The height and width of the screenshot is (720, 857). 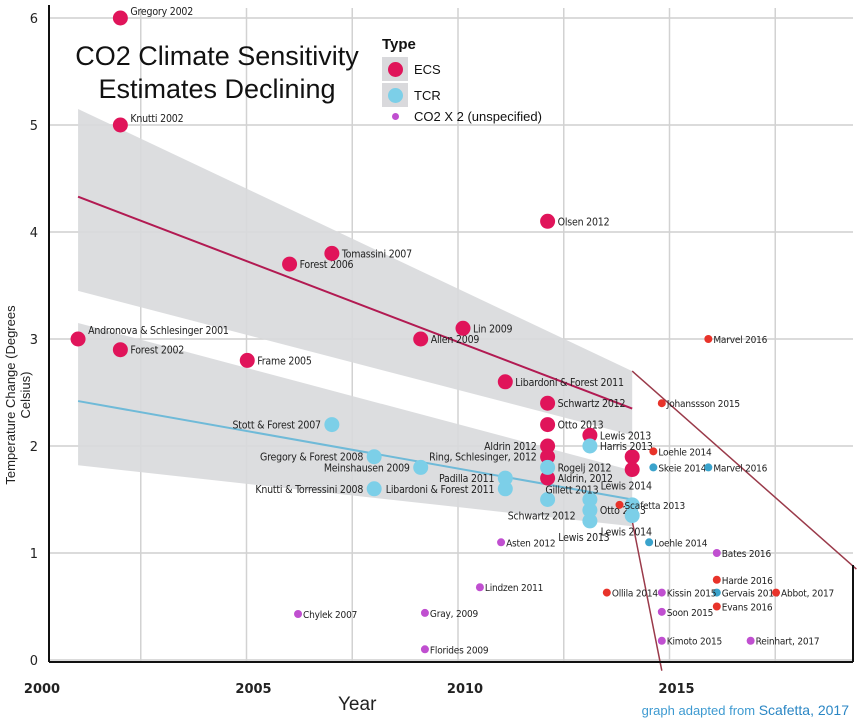 What do you see at coordinates (510, 447) in the screenshot?
I see `point-label: Aldrin 2012` at bounding box center [510, 447].